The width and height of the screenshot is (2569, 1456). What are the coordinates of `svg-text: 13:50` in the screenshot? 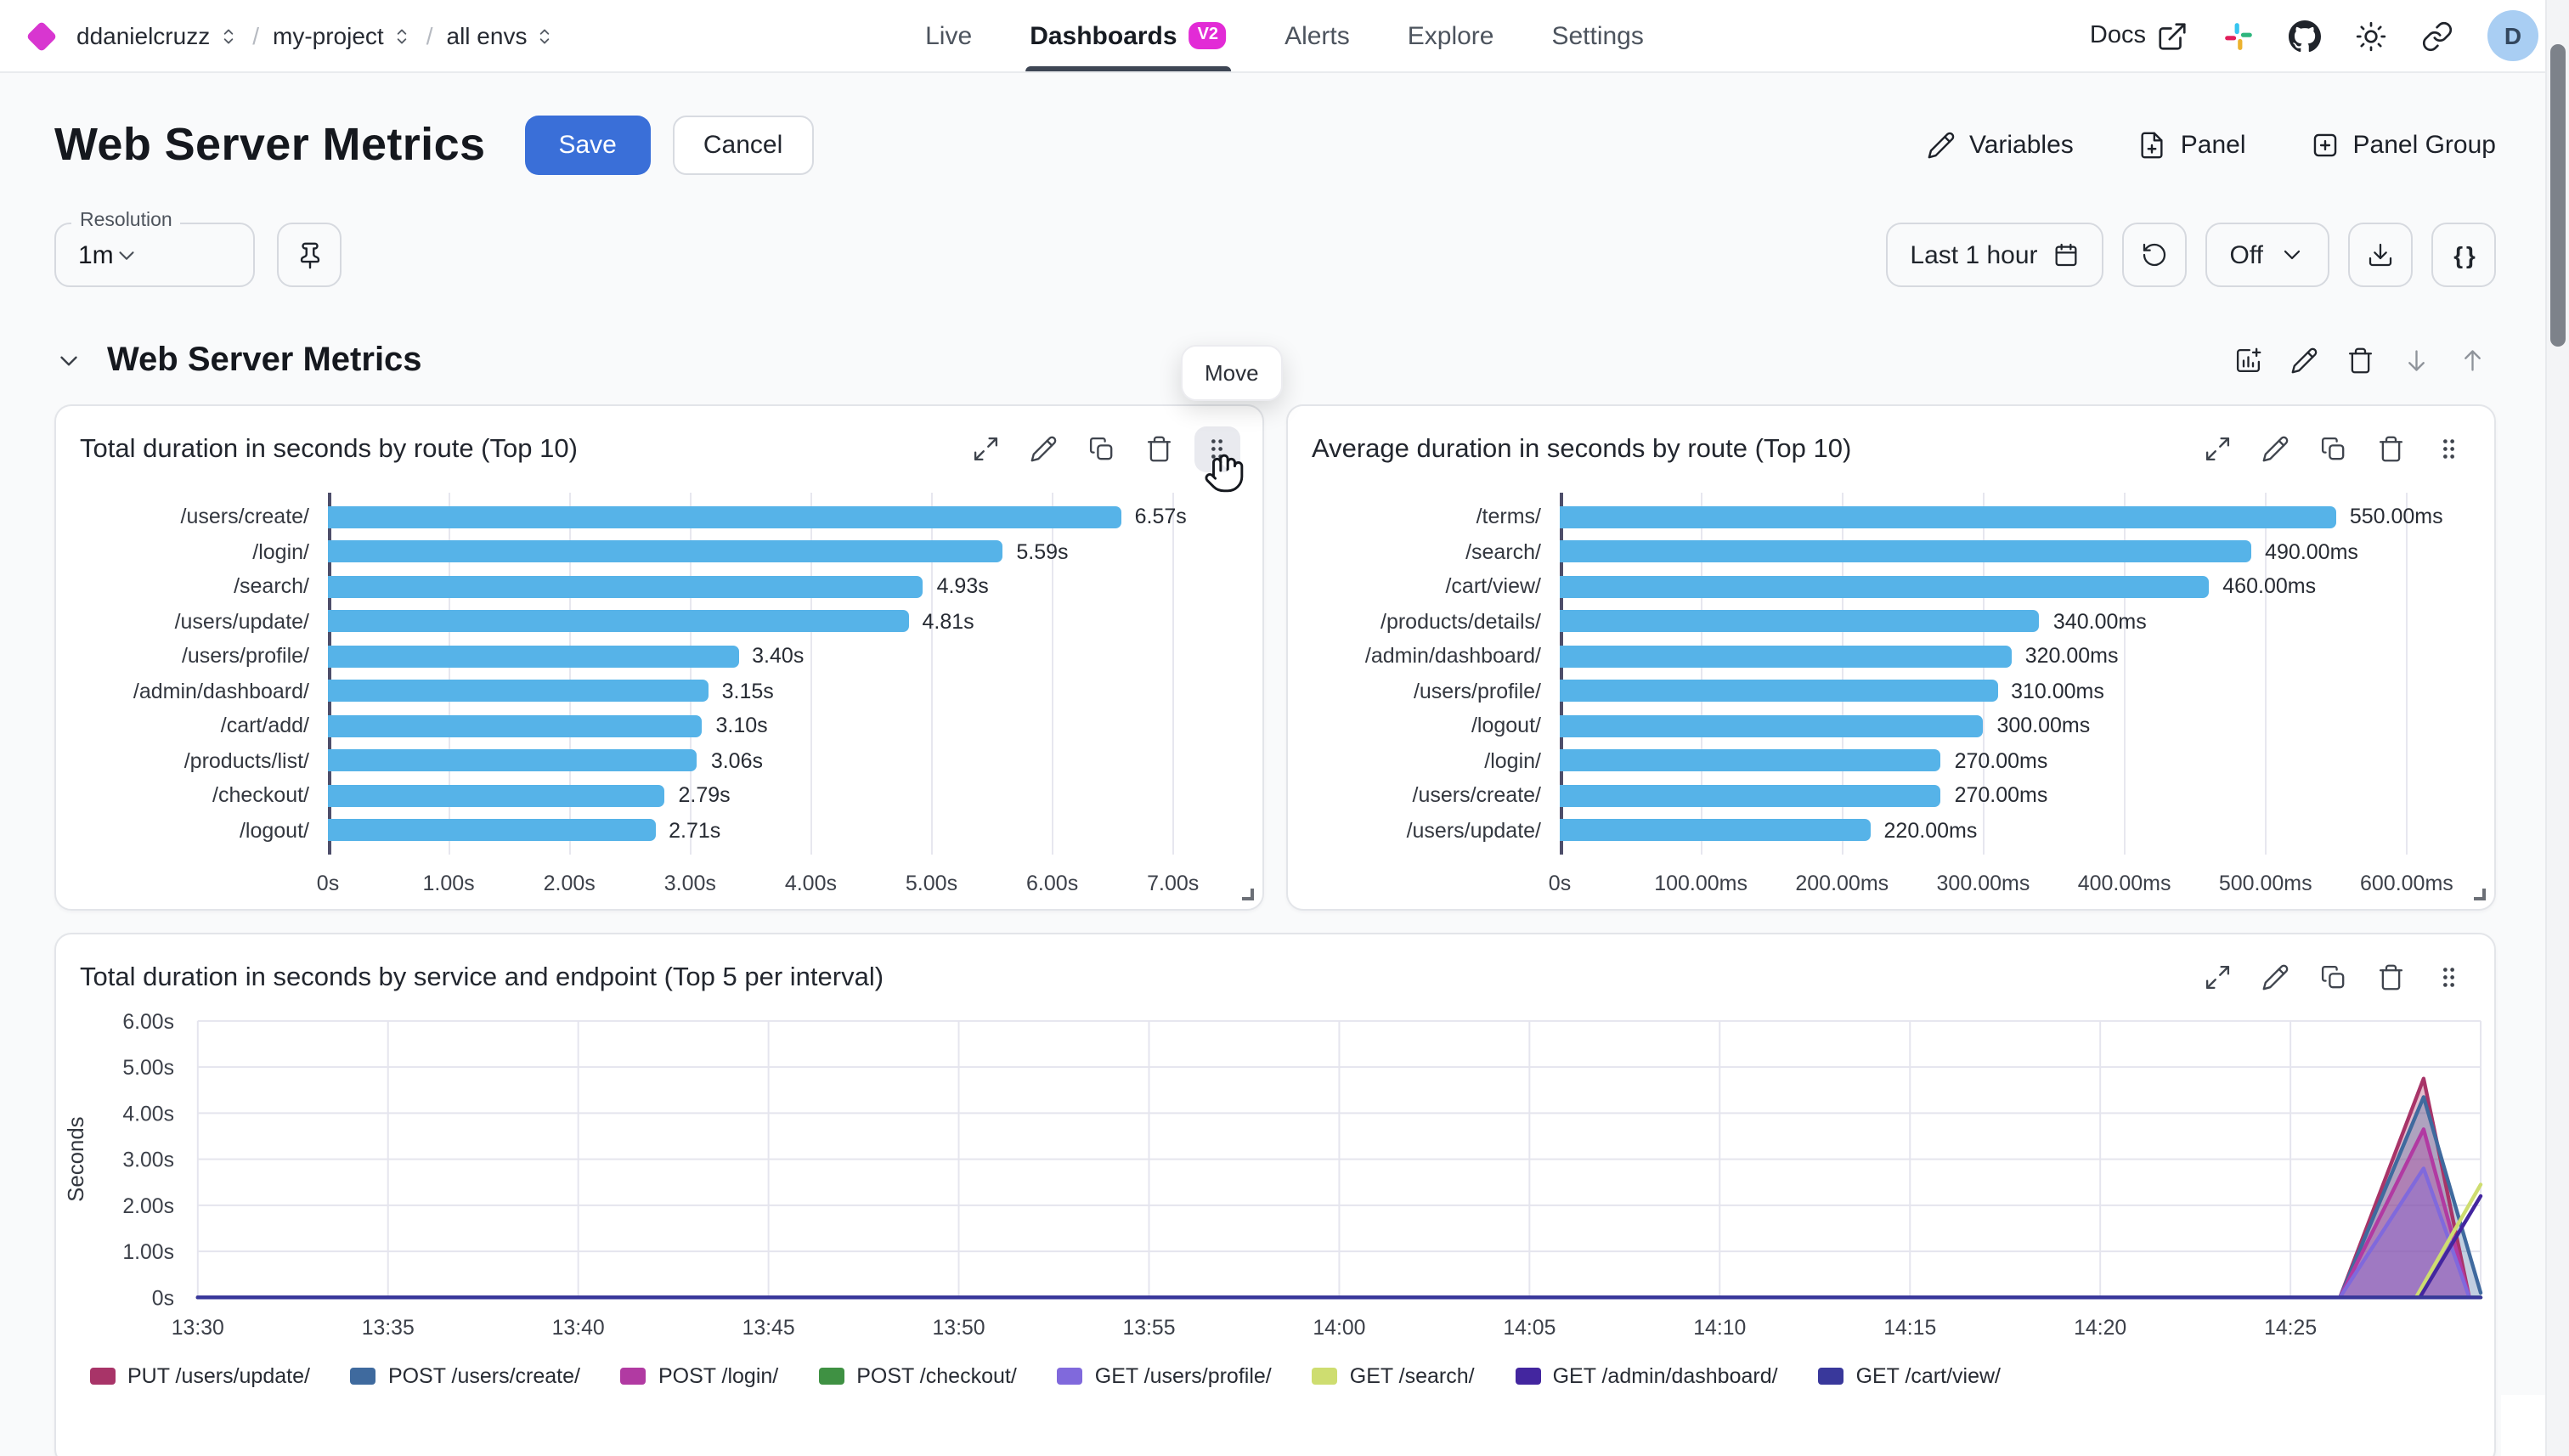 It's located at (959, 1328).